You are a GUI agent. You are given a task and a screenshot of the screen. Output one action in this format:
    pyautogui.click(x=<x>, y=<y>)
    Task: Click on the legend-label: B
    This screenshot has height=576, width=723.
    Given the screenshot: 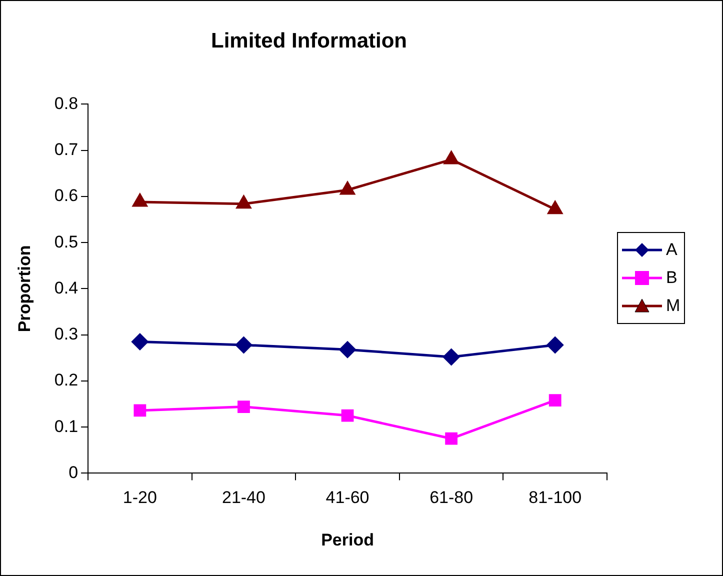 What is the action you would take?
    pyautogui.click(x=672, y=278)
    